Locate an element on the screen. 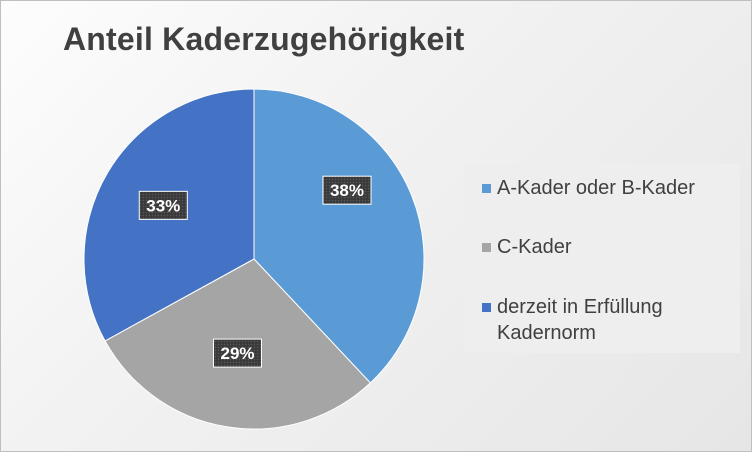 Image resolution: width=752 pixels, height=452 pixels. data-label-text: 33% is located at coordinates (163, 205).